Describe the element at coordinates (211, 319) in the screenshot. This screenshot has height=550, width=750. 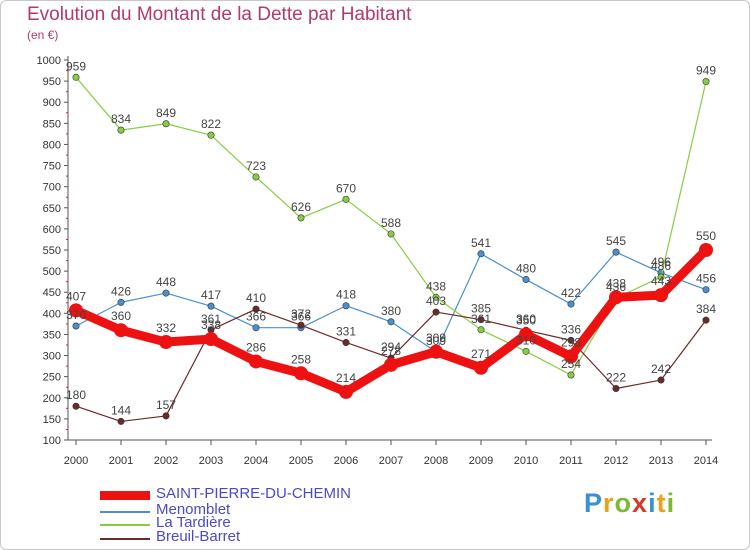
I see `data-label-breuil-barret: 361` at that location.